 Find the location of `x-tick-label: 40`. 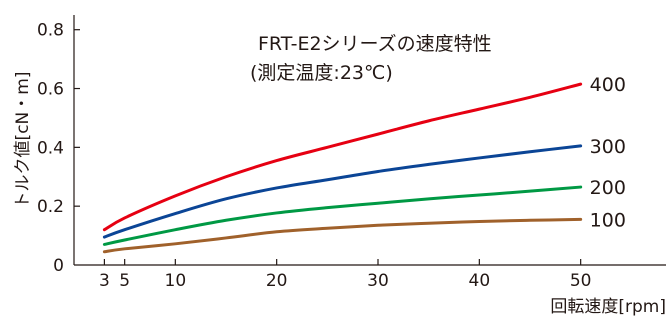

x-tick-label: 40 is located at coordinates (480, 281).